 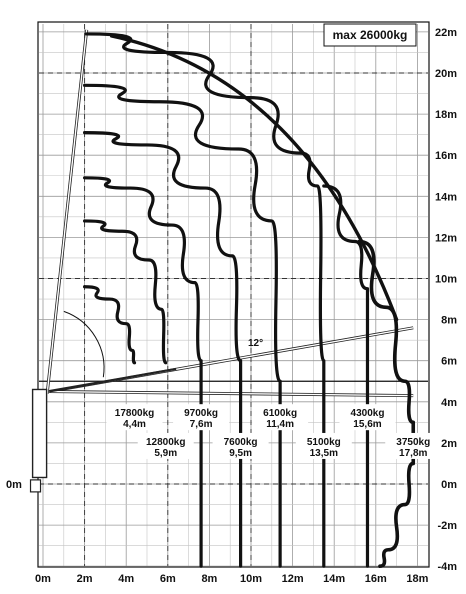 I want to click on x-tick-label: 0m, so click(x=43, y=579).